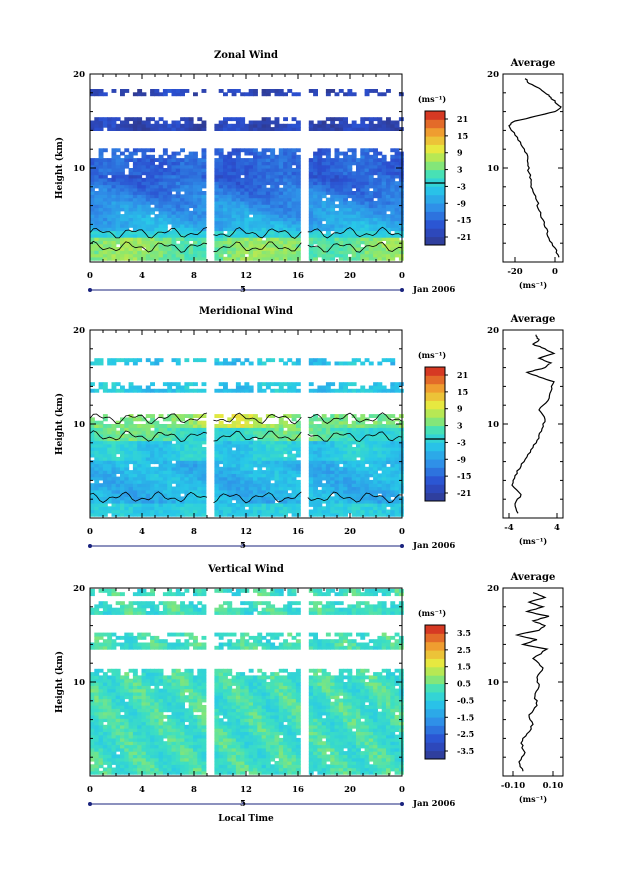 This screenshot has height=873, width=620. Describe the element at coordinates (246, 532) in the screenshot. I see `x-tick-label: 12` at that location.